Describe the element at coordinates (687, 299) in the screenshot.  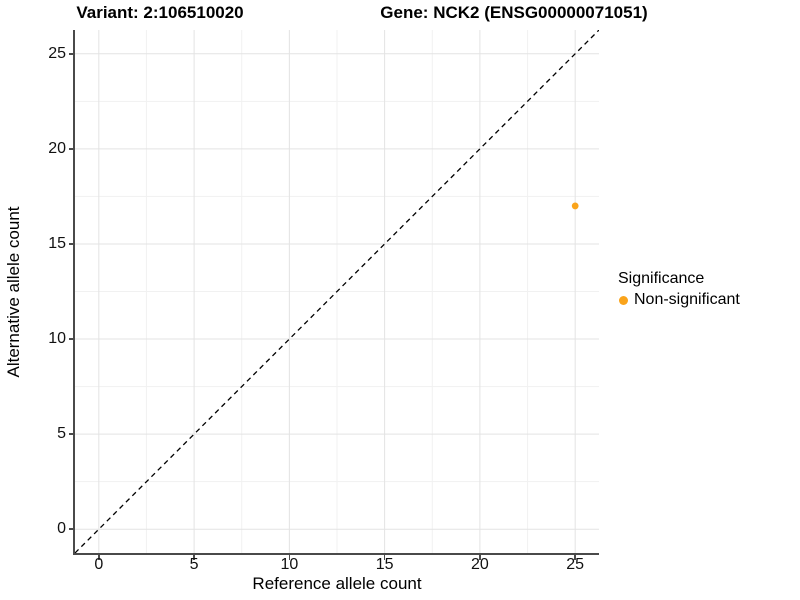
I see `legend-item-label: Non-significant` at that location.